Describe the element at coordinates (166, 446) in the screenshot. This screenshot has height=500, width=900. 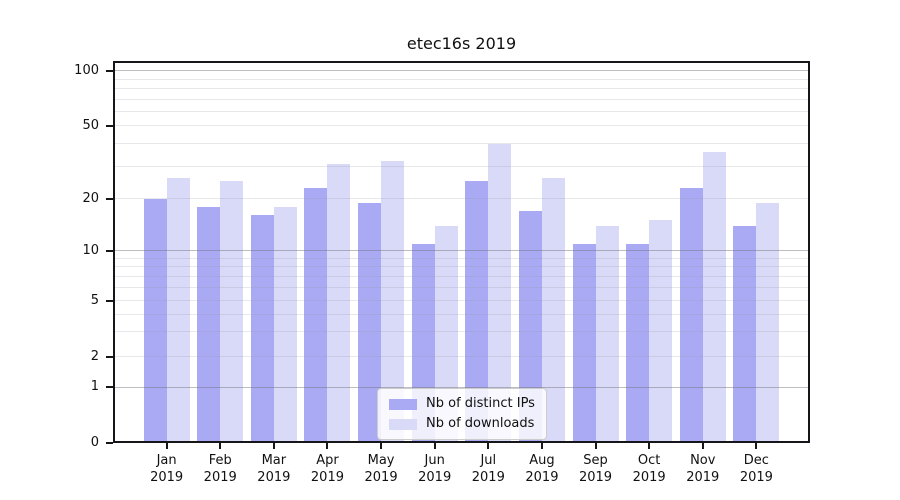
I see `x-tick-mark-jan` at that location.